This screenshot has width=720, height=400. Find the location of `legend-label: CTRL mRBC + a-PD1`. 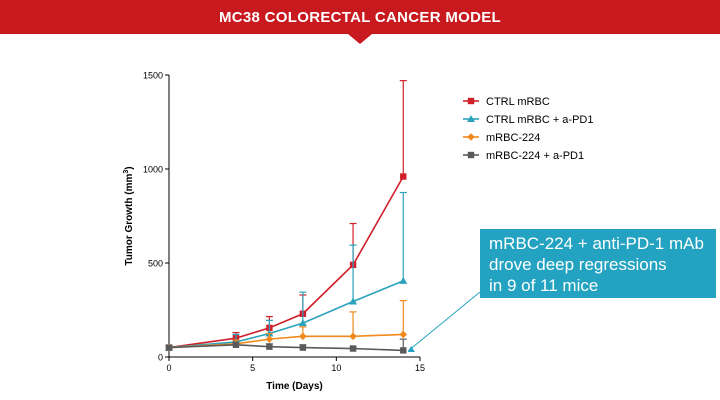

legend-label: CTRL mRBC + a-PD1 is located at coordinates (539, 120).